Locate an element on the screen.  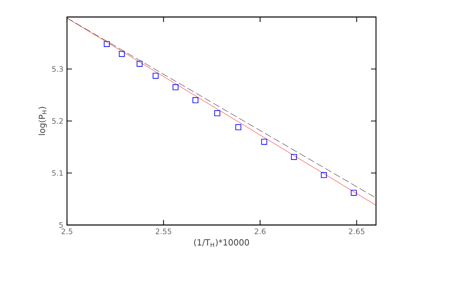
y-axis-title: log(P$_{H}$) is located at coordinates (42, 120).